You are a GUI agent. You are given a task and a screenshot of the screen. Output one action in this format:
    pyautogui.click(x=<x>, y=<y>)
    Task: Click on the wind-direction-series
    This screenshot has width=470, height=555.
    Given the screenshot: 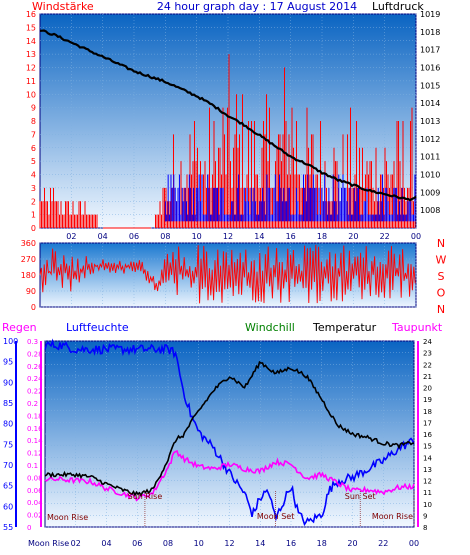 What is the action you would take?
    pyautogui.click(x=227, y=274)
    